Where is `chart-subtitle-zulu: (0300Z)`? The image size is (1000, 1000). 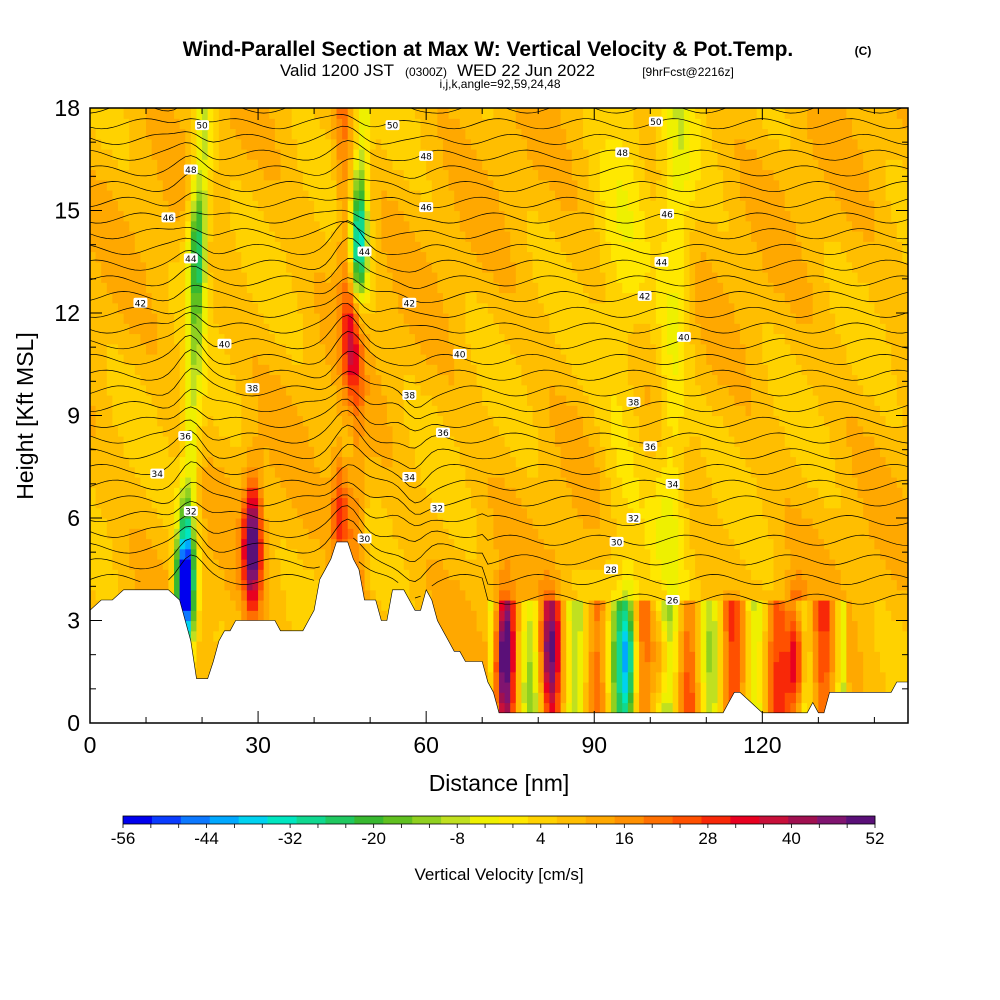
chart-subtitle-zulu: (0300Z) is located at coordinates (426, 72).